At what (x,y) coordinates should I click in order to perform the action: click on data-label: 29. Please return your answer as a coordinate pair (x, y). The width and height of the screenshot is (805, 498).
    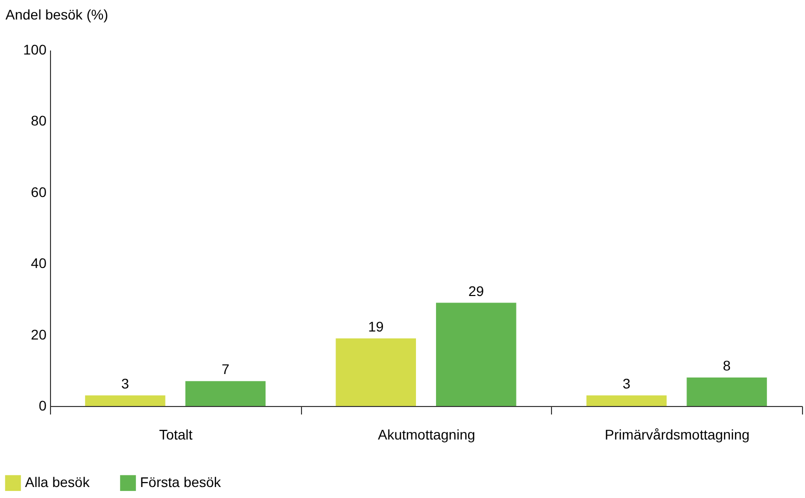
    Looking at the image, I should click on (476, 290).